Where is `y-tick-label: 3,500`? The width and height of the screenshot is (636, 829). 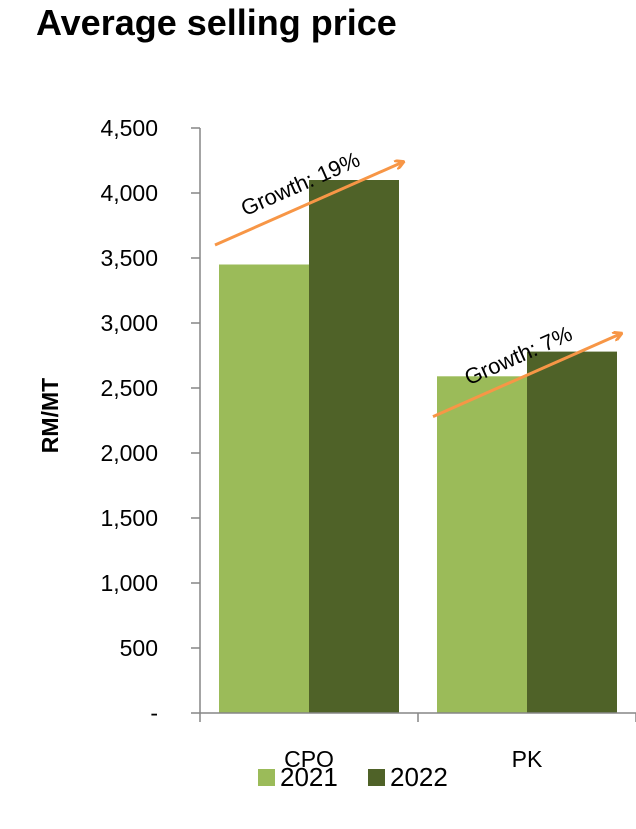
y-tick-label: 3,500 is located at coordinates (129, 258).